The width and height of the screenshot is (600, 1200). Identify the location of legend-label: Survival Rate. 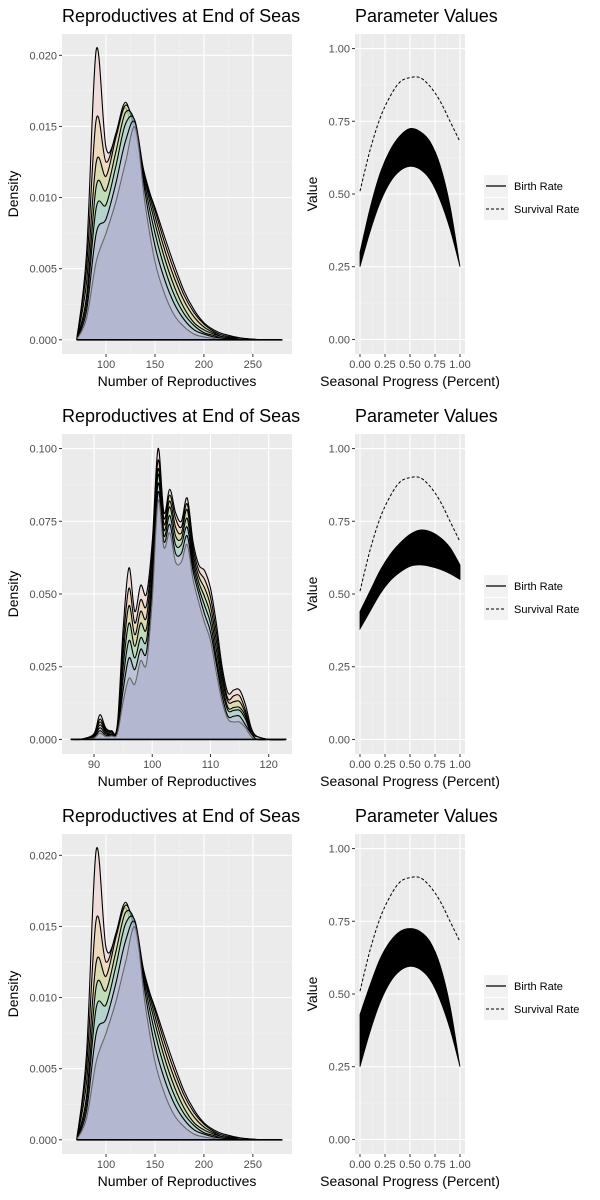
(546, 610).